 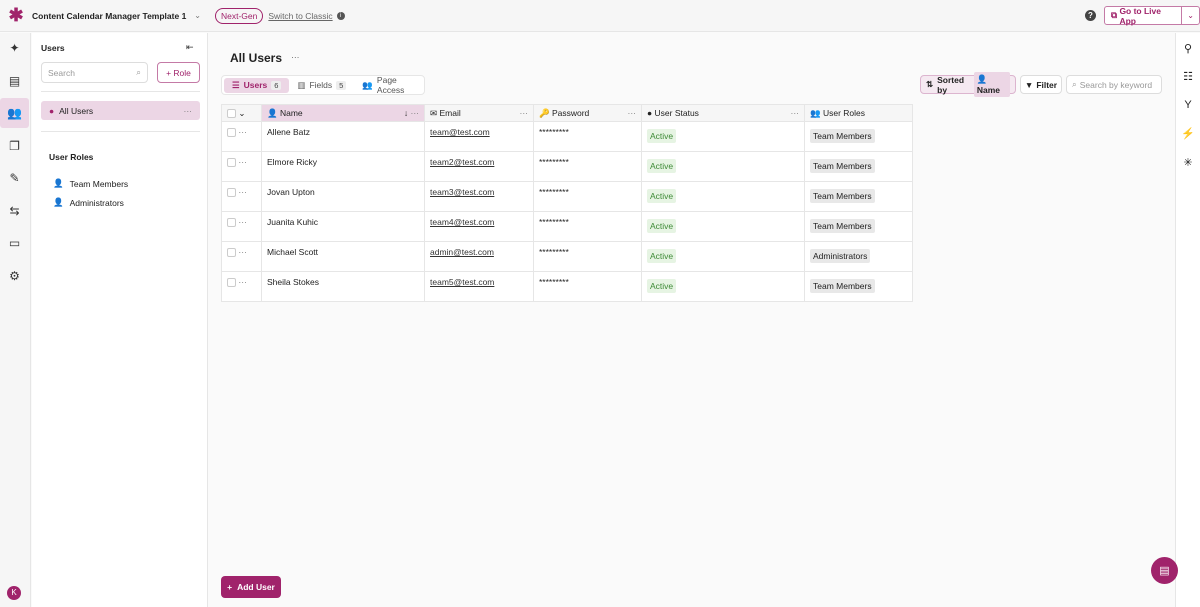 I want to click on email-cell: team4@test.com, so click(x=479, y=226).